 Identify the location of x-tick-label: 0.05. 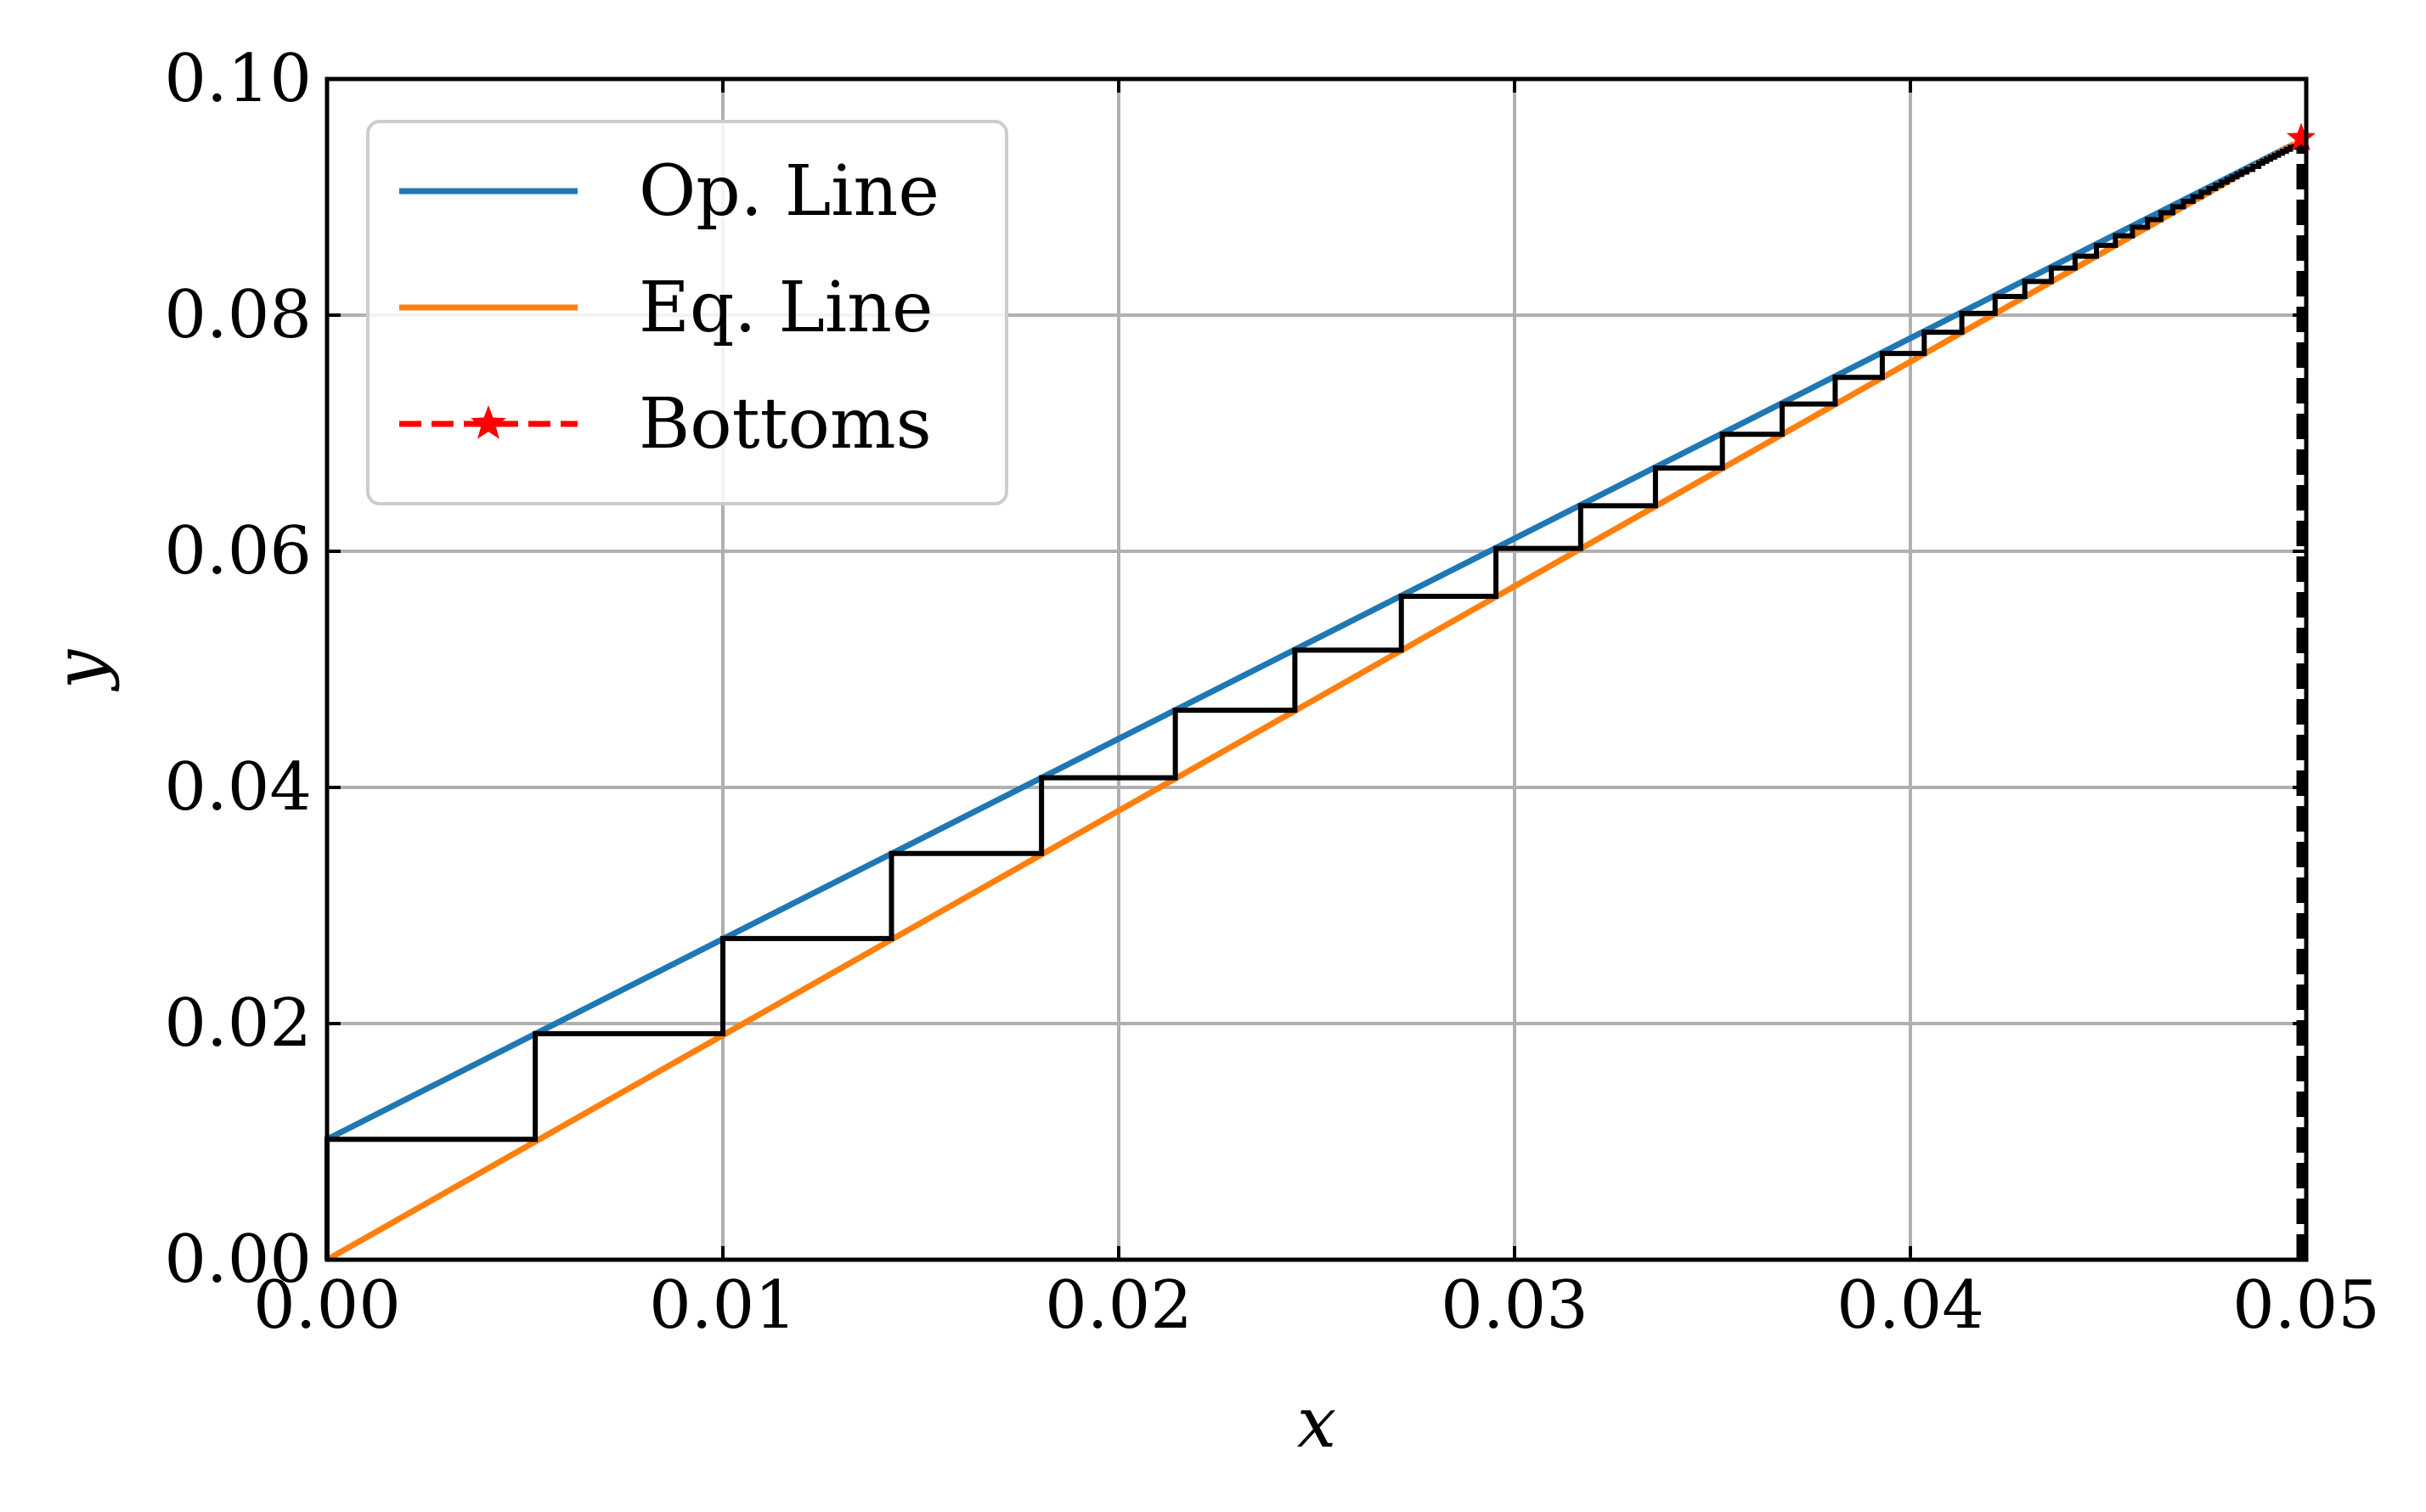
(2306, 1305).